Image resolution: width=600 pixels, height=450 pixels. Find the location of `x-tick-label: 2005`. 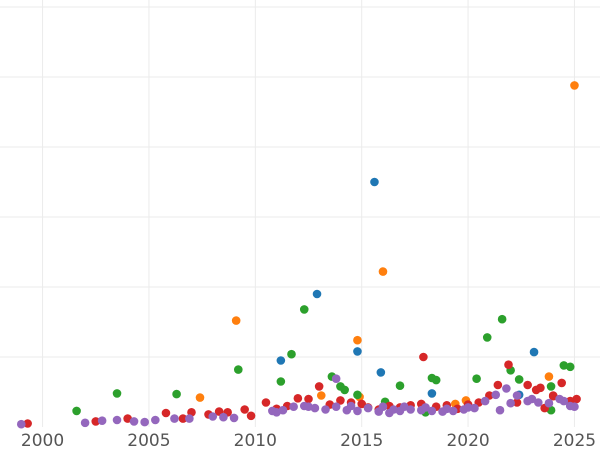

x-tick-label: 2005 is located at coordinates (148, 440).